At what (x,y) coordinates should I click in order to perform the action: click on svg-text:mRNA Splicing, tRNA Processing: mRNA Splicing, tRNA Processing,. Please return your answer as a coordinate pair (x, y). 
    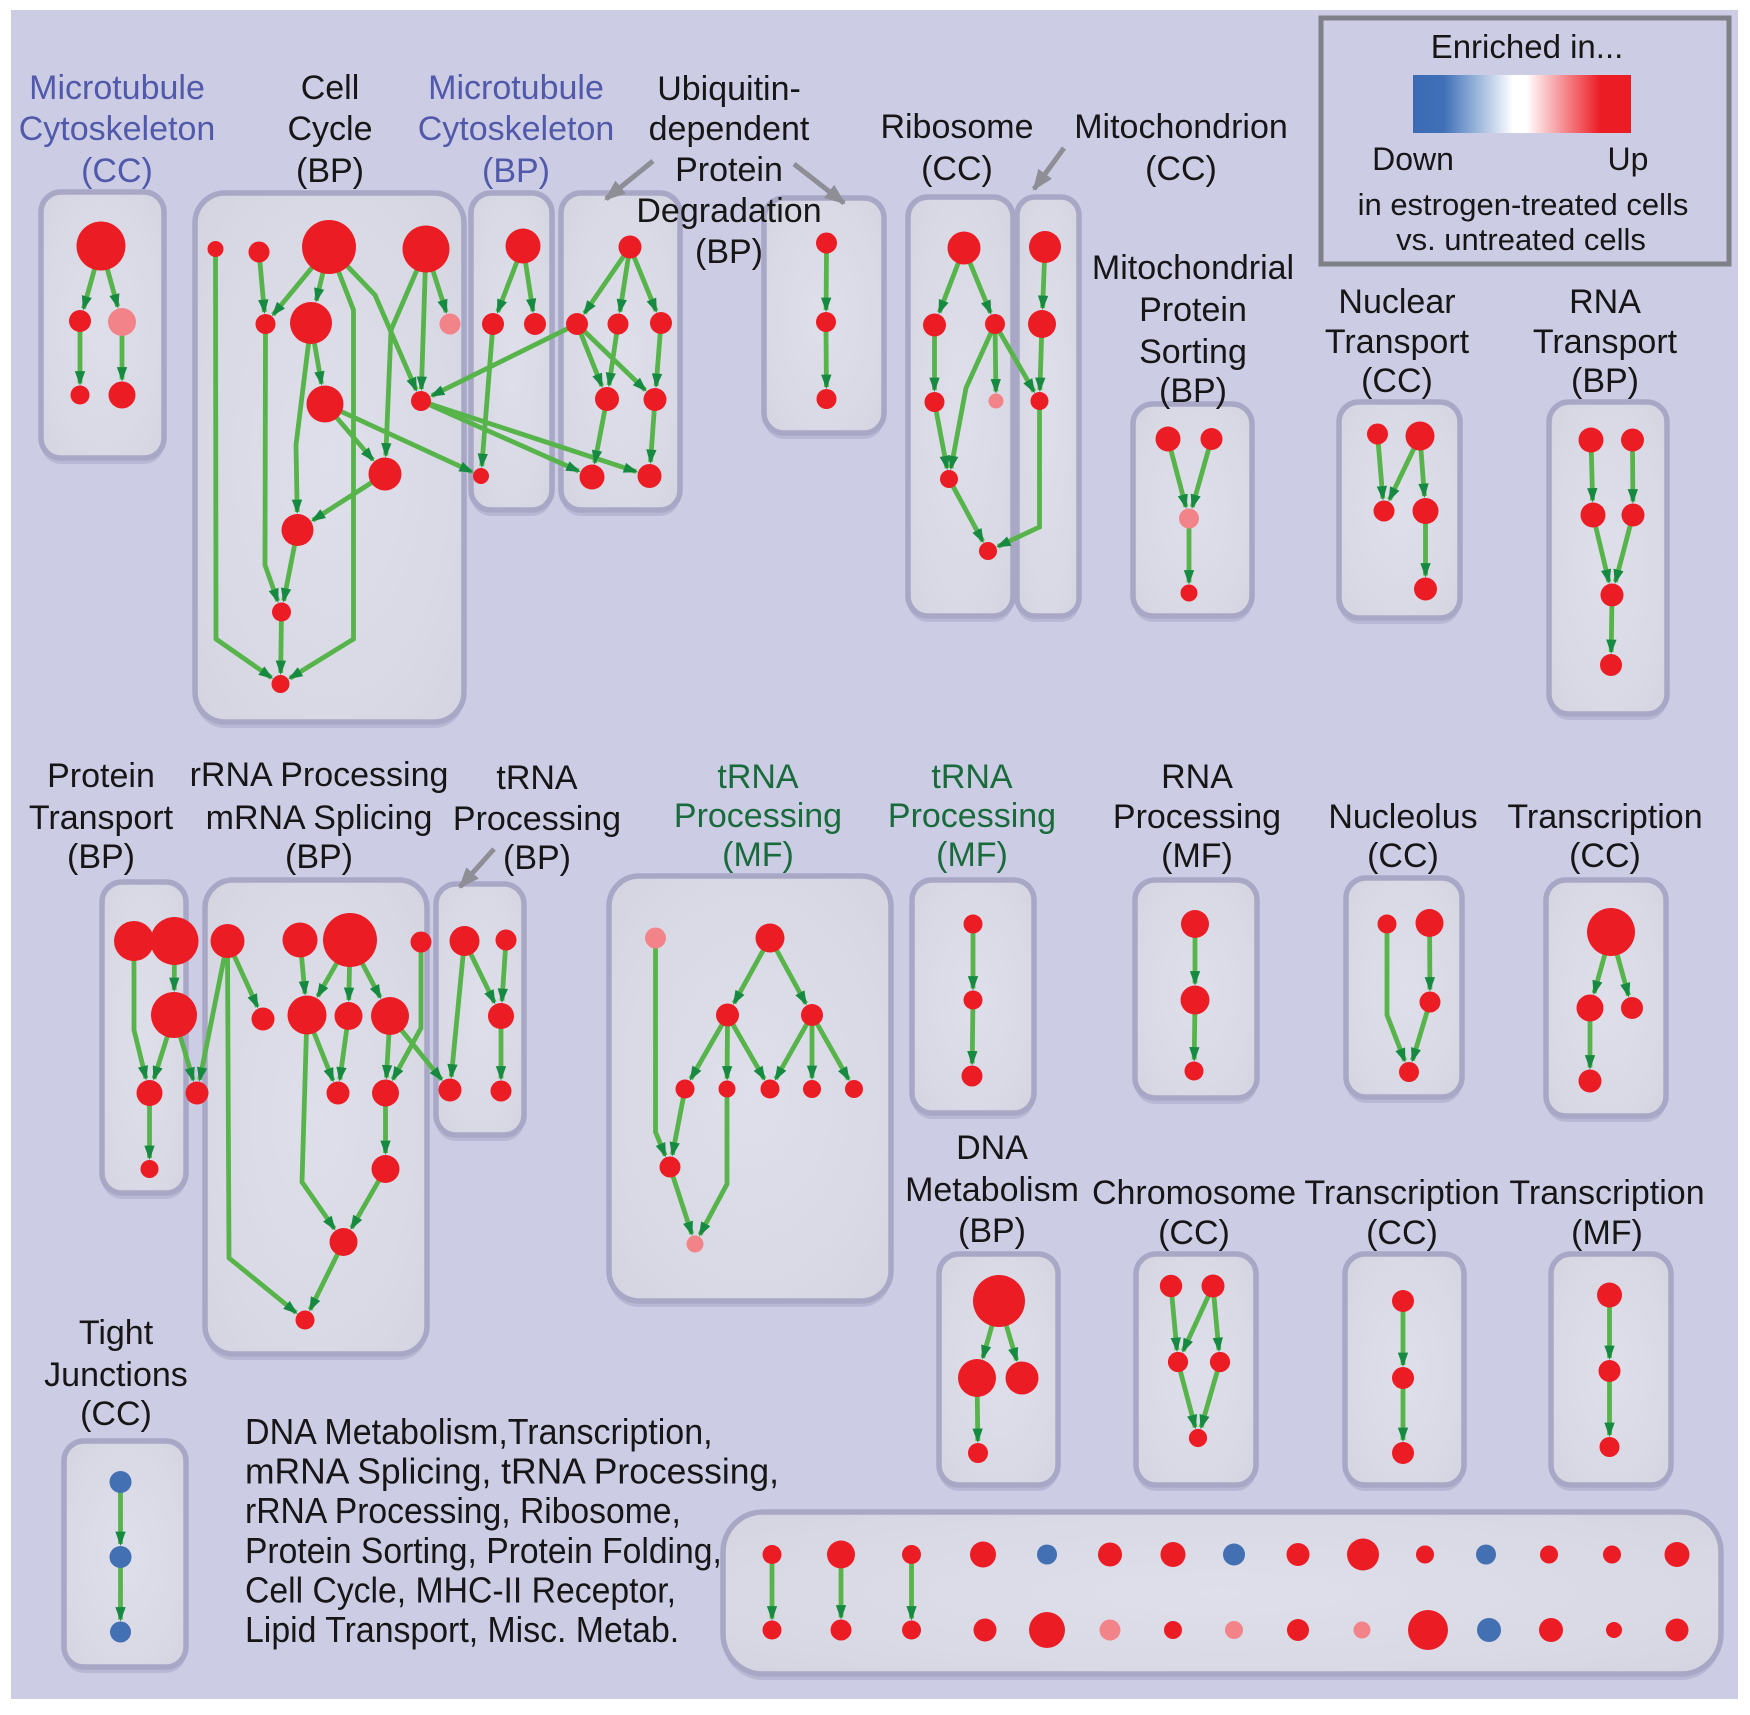
    Looking at the image, I should click on (512, 1471).